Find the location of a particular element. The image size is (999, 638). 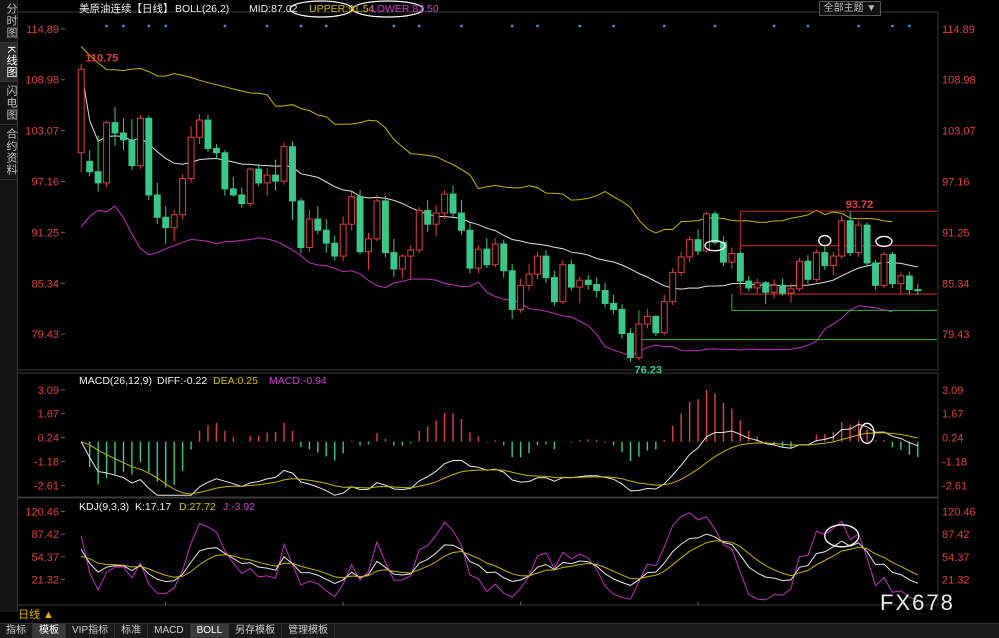

tab-save-template: 另存模板 is located at coordinates (256, 631).